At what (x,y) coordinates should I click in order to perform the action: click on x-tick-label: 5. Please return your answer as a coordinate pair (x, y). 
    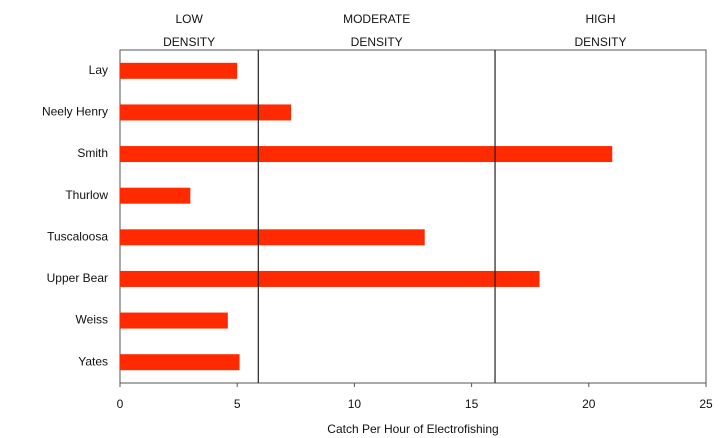
    Looking at the image, I should click on (237, 404).